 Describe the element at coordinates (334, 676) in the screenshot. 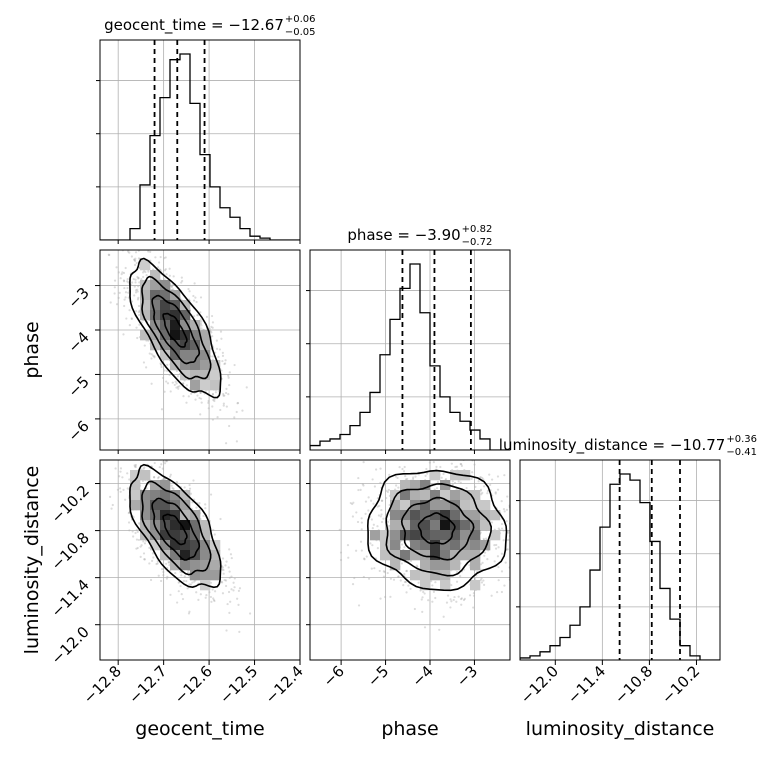

I see `phase-xtick-label: −6` at that location.